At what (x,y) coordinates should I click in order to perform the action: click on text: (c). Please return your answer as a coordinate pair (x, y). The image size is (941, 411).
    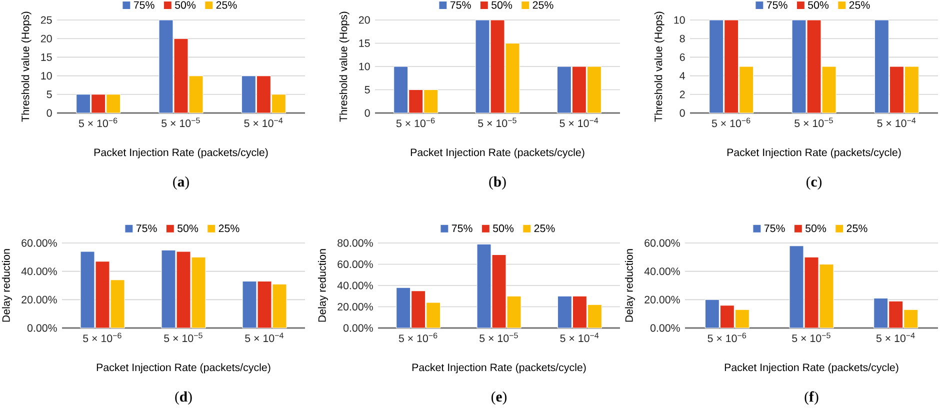
    Looking at the image, I should click on (814, 183).